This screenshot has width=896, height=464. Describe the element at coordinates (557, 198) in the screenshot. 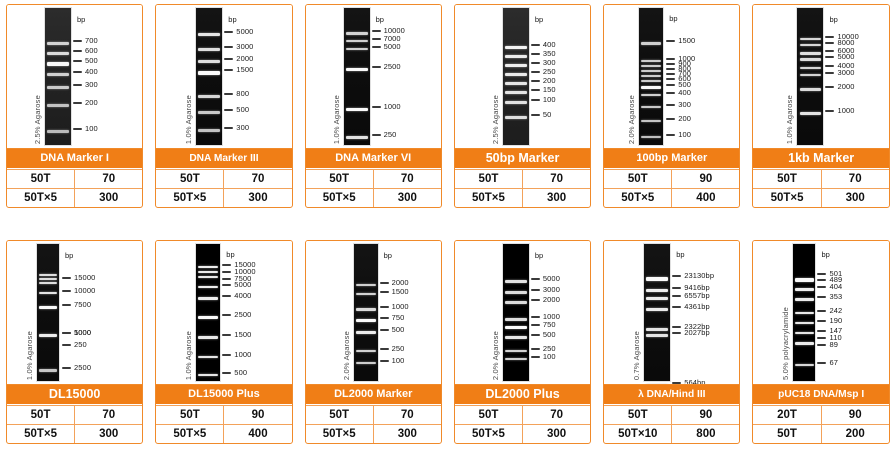

I see `spec-price: 300` at that location.